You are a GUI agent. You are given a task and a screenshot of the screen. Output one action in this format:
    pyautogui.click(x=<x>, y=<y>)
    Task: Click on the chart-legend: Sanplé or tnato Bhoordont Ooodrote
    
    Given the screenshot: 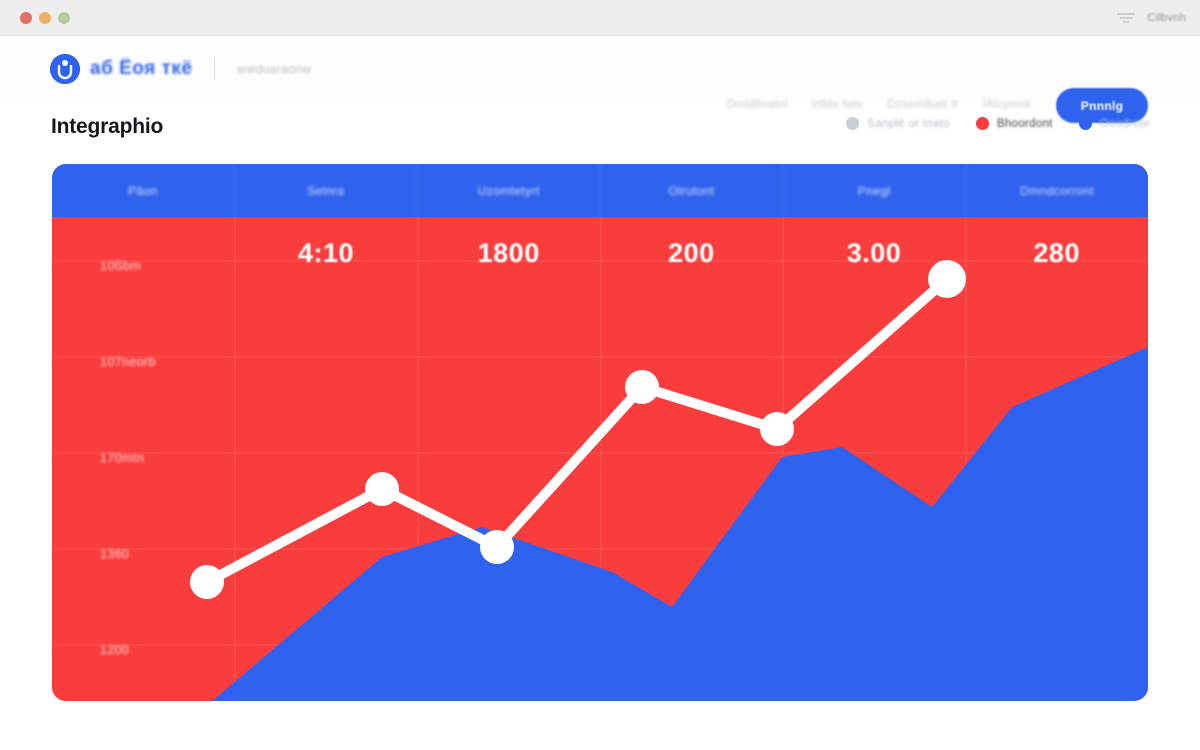 What is the action you would take?
    pyautogui.click(x=998, y=123)
    